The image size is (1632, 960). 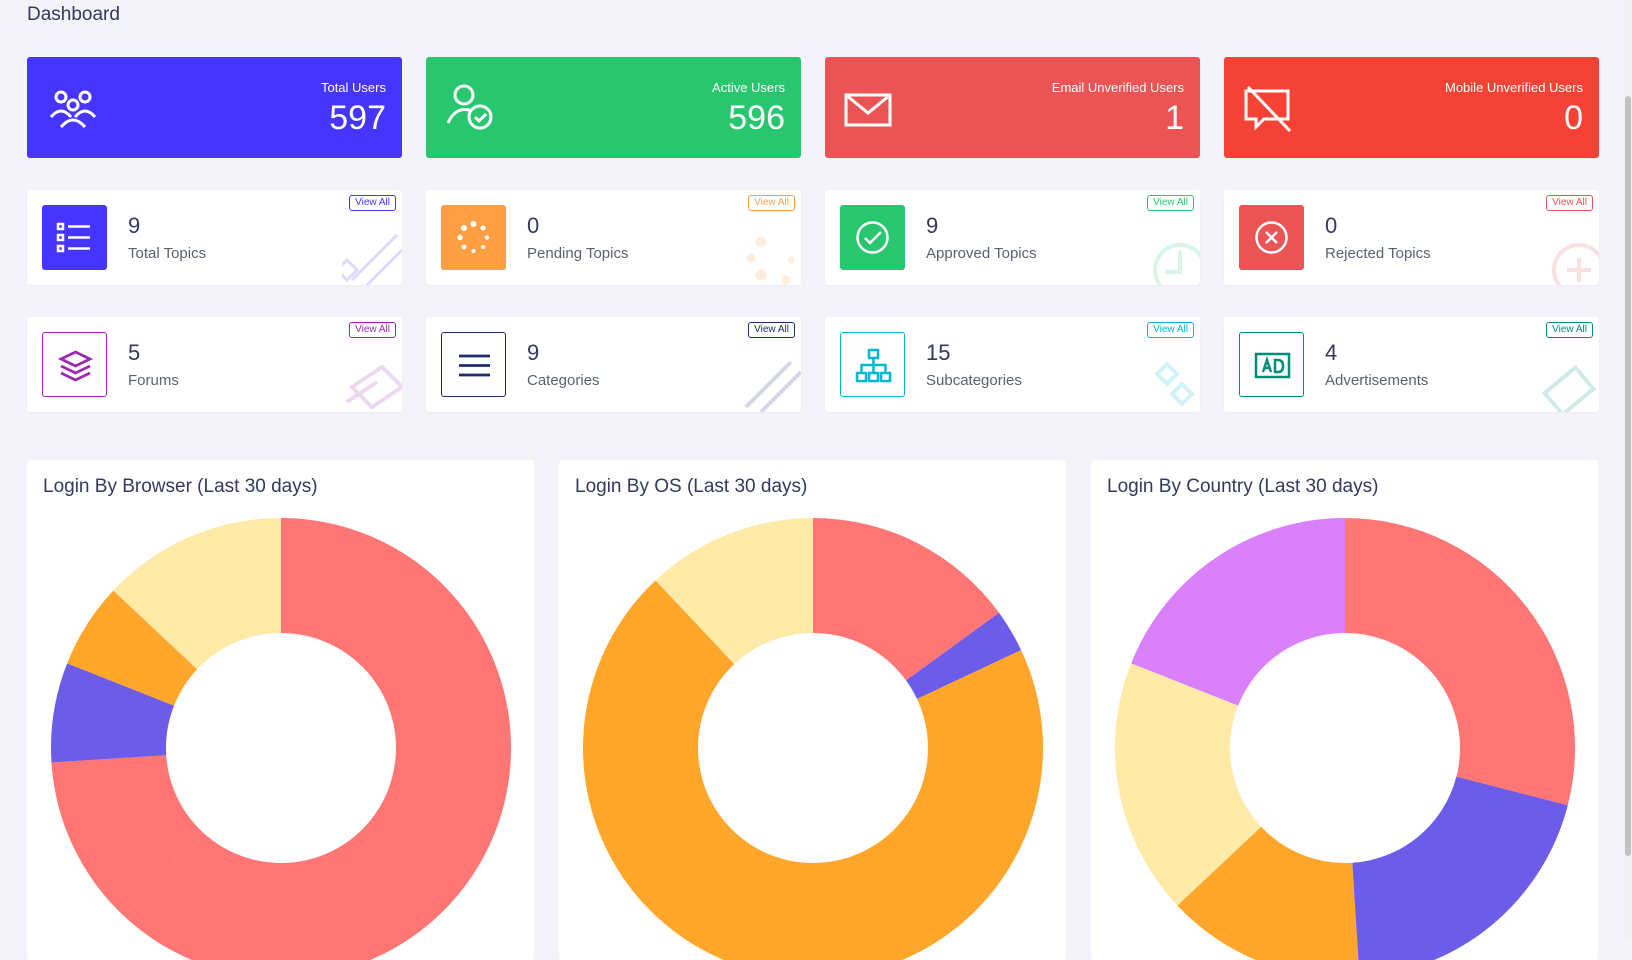 What do you see at coordinates (563, 380) in the screenshot?
I see `widget-label: Categories` at bounding box center [563, 380].